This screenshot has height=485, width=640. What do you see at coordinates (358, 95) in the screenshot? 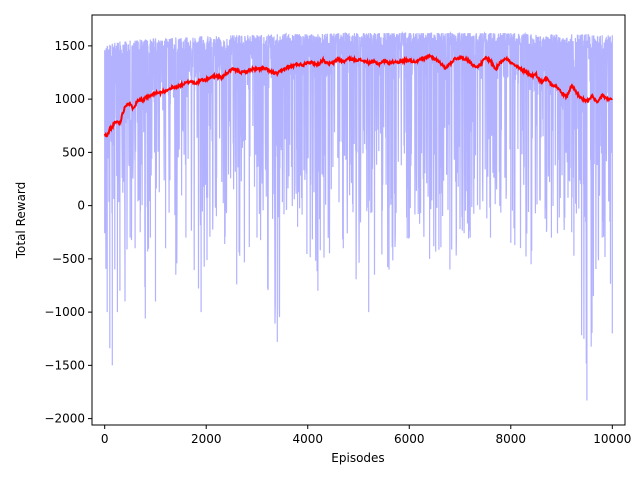
I see `moving-average-series` at bounding box center [358, 95].